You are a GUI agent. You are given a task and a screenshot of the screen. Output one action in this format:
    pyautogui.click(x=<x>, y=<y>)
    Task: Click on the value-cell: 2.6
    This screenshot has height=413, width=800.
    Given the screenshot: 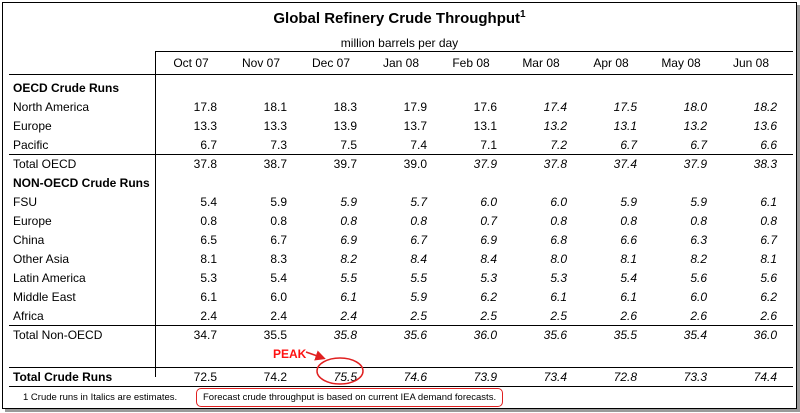 What is the action you would take?
    pyautogui.click(x=628, y=316)
    